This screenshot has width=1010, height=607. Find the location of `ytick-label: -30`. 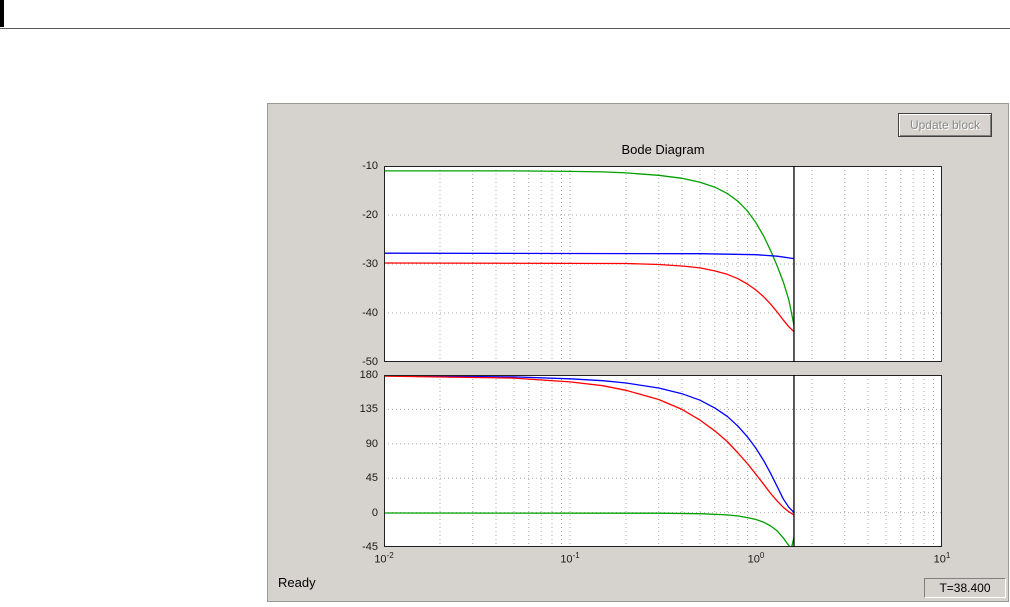

ytick-label: -30 is located at coordinates (370, 264).